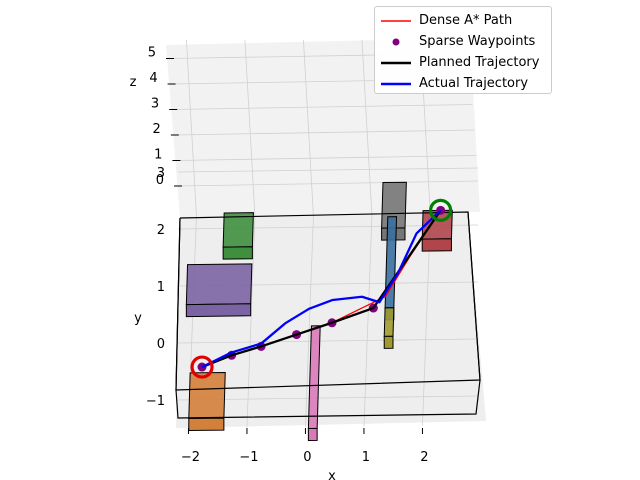 Image resolution: width=640 pixels, height=480 pixels. I want to click on obstacle-orange-box-top, so click(207, 395).